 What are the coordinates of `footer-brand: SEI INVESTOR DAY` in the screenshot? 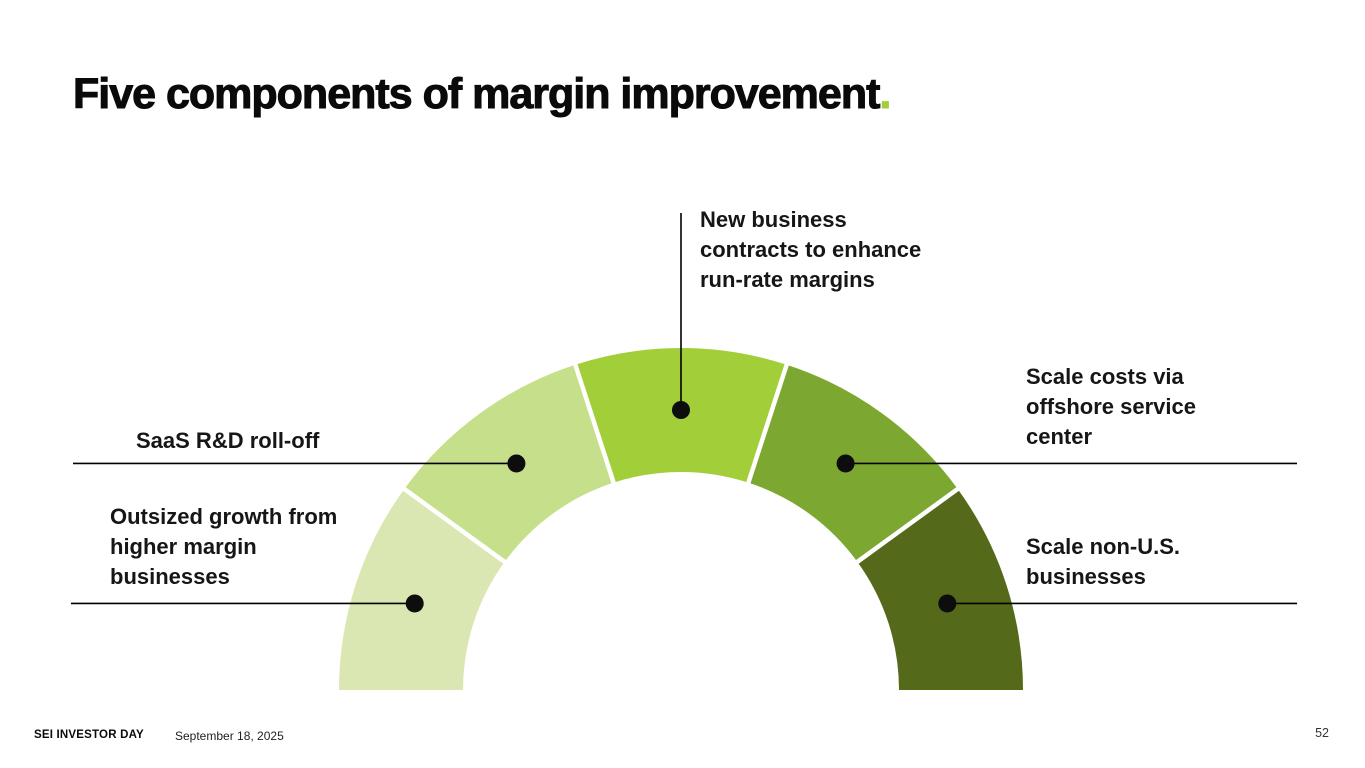 It's located at (89, 735).